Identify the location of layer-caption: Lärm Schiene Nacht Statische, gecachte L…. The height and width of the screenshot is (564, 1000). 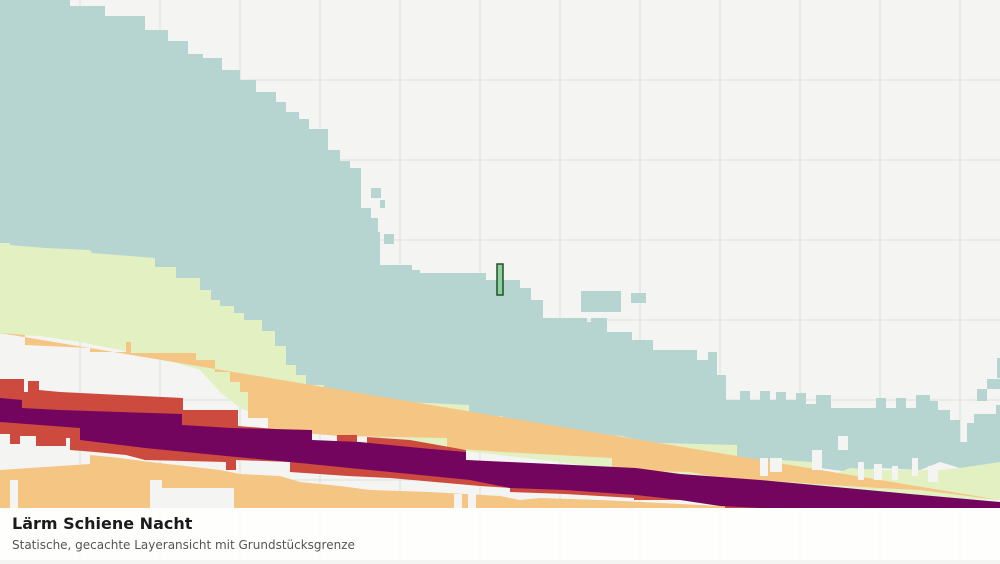
(500, 534).